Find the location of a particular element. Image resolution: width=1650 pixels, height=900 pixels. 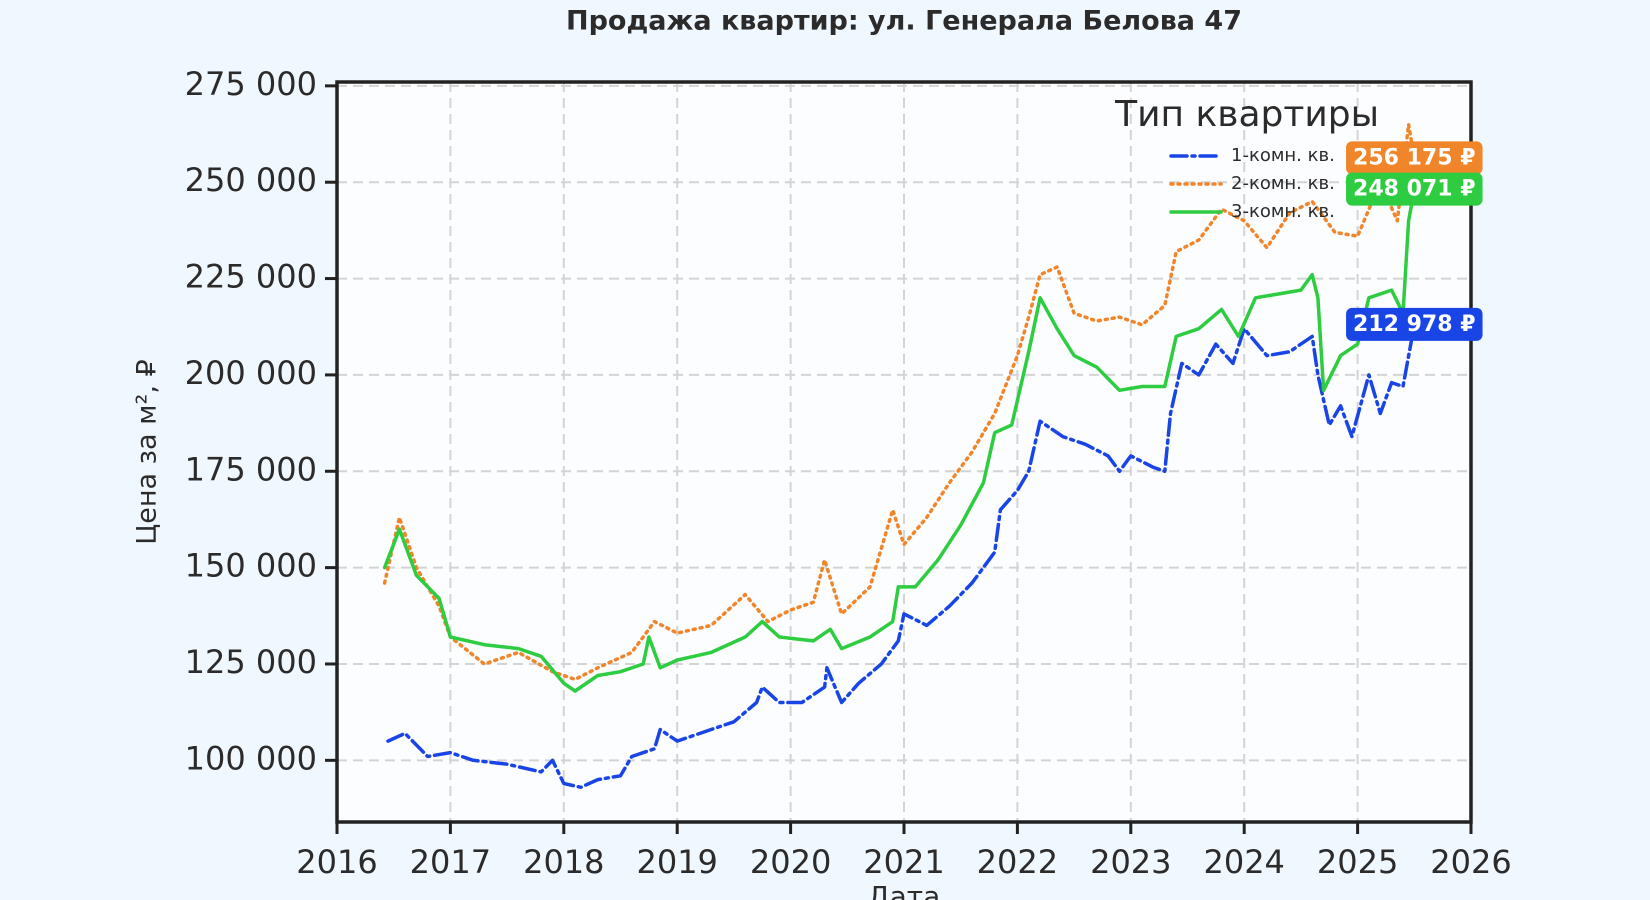

value-label: 212 978 ₽ is located at coordinates (1414, 324).